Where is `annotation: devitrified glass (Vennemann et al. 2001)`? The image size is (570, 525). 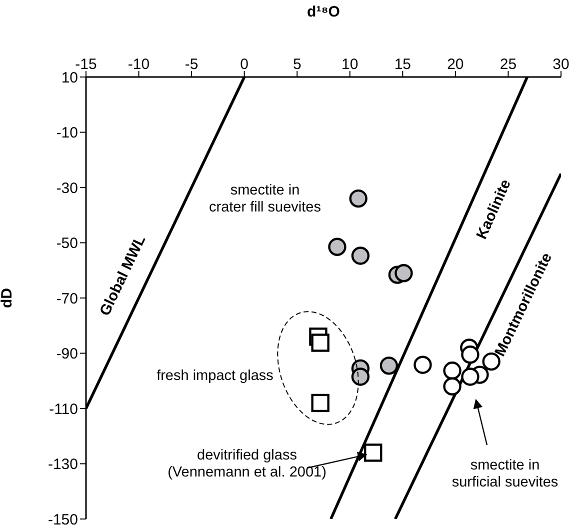 annotation: devitrified glass (Vennemann et al. 2001) is located at coordinates (247, 464).